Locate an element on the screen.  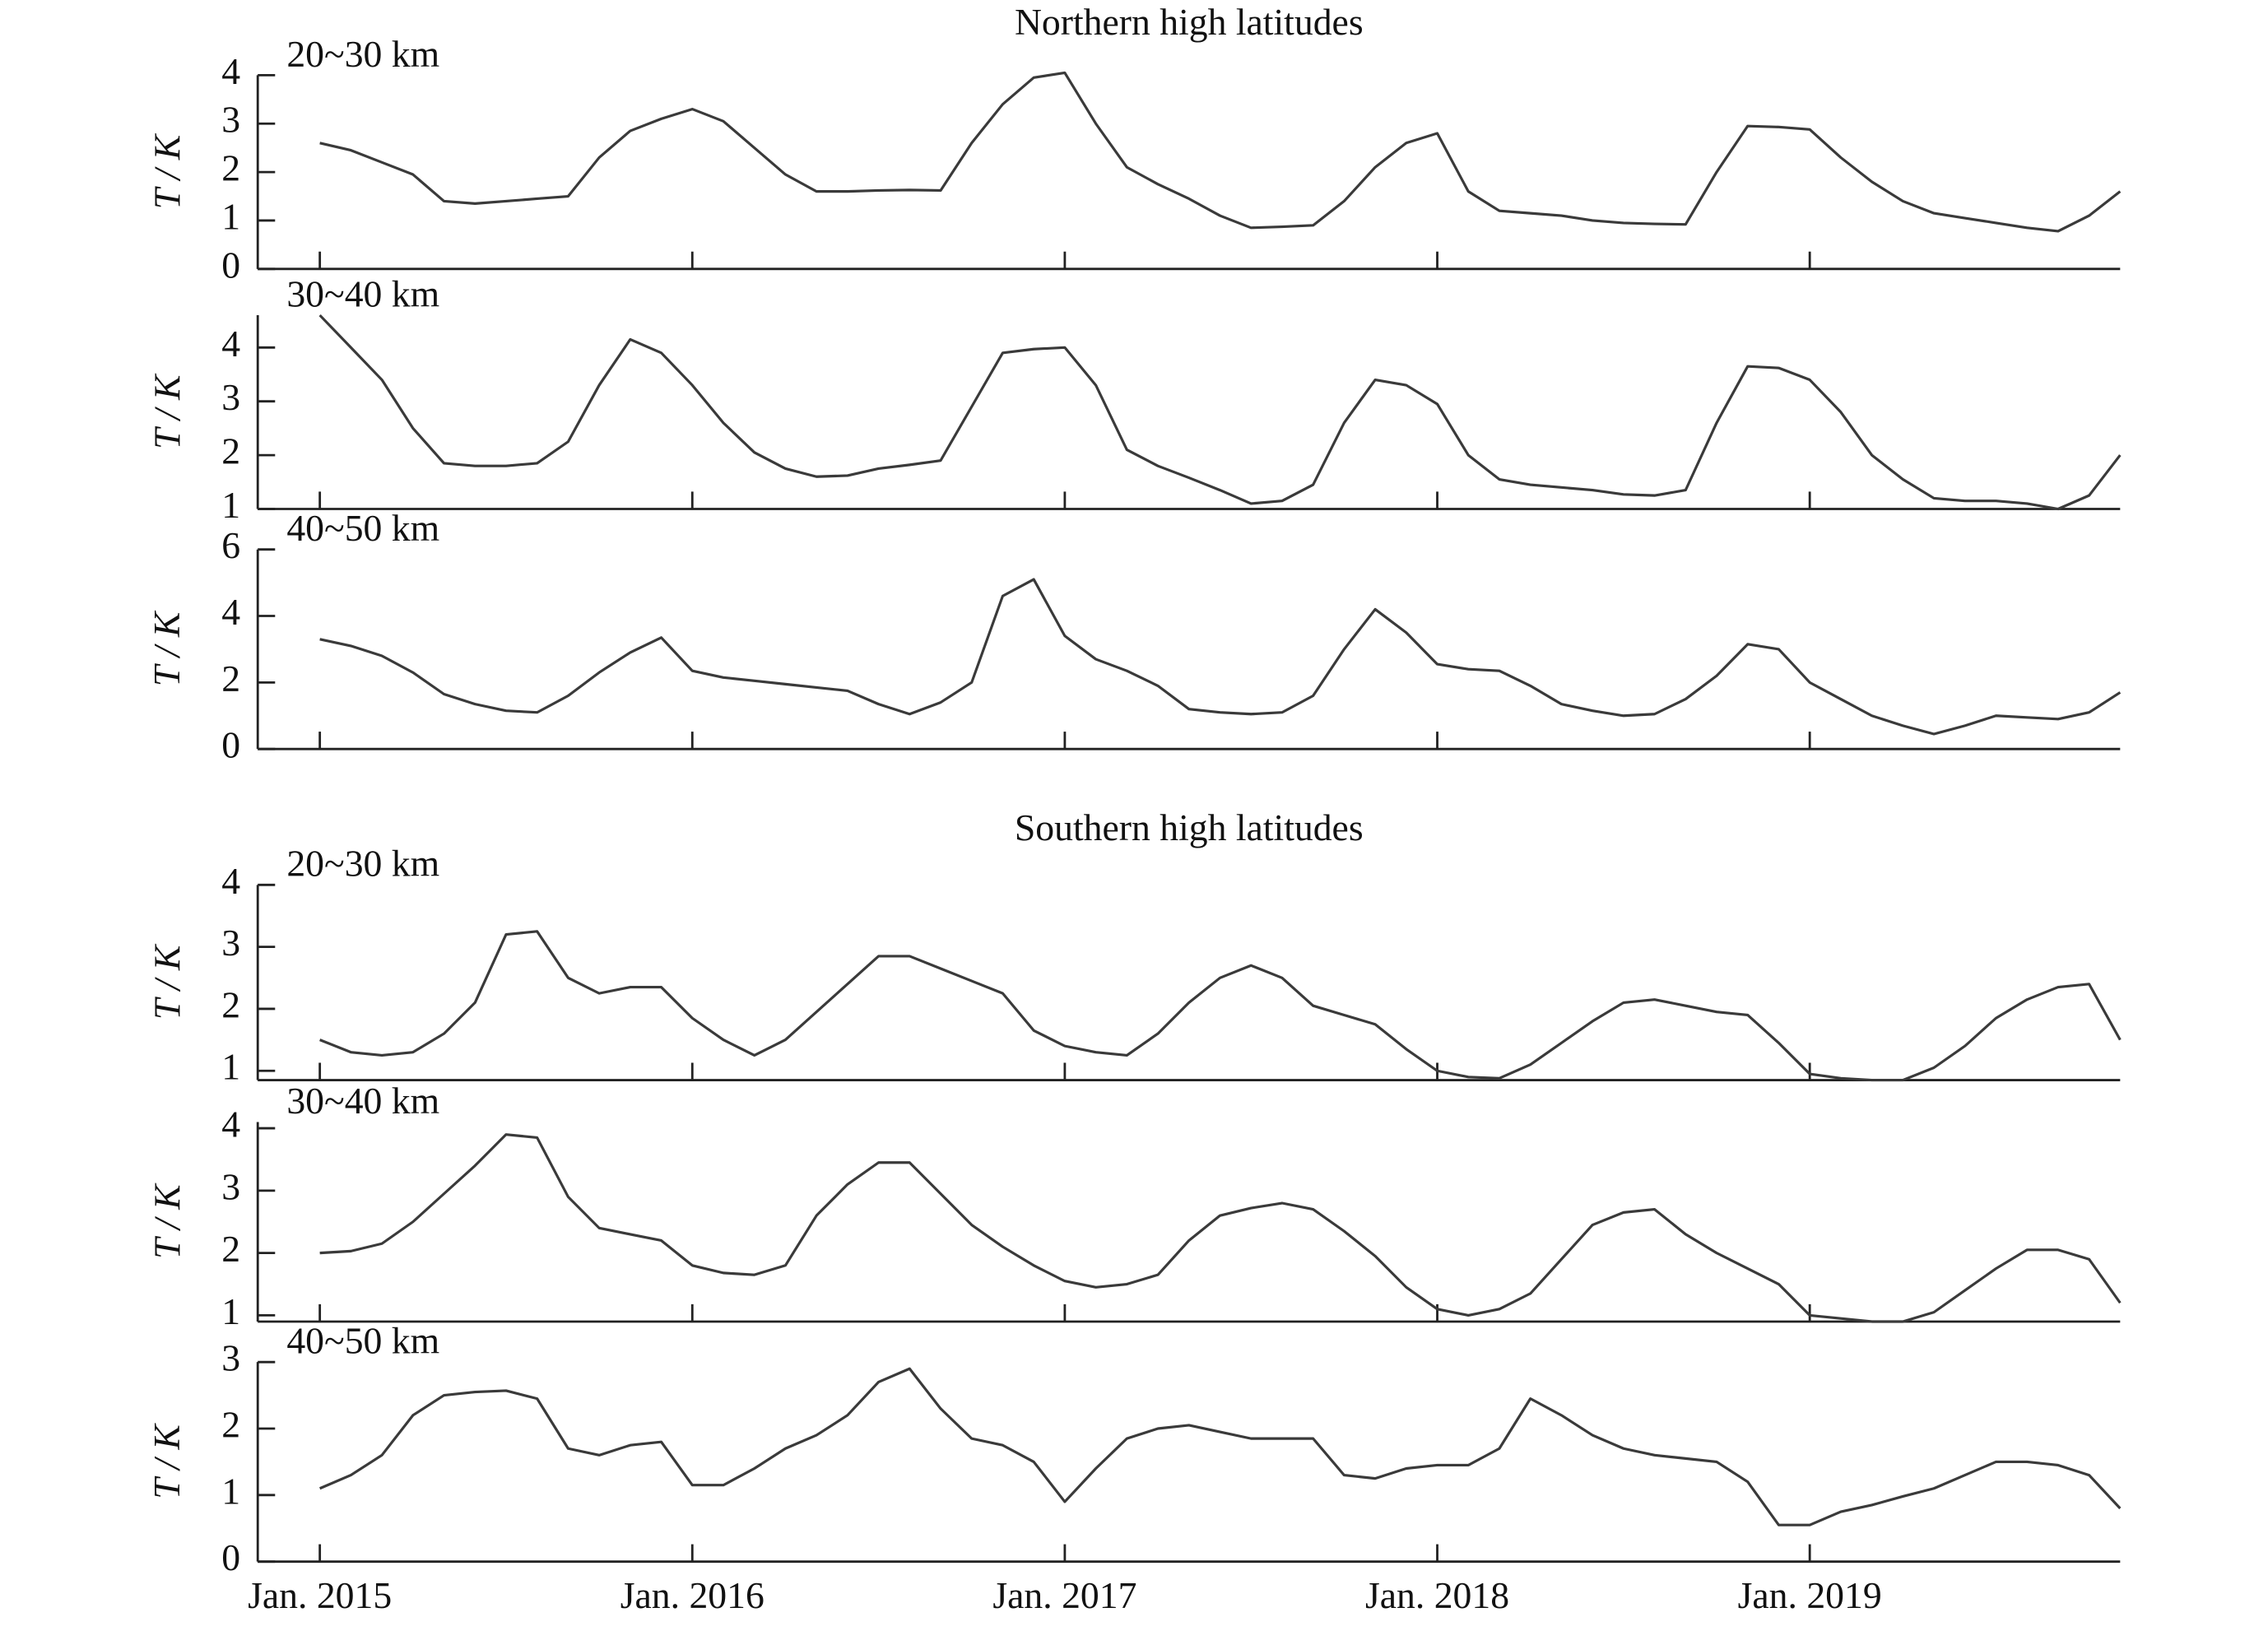
x-tick-label: Jan. 2018 is located at coordinates (1437, 1595).